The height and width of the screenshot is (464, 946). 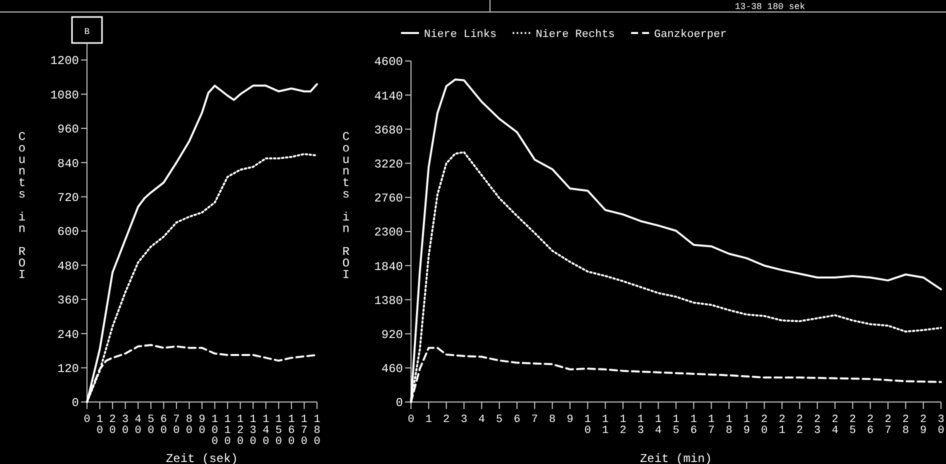 I want to click on x-tick-label: 1 5 0, so click(x=278, y=431).